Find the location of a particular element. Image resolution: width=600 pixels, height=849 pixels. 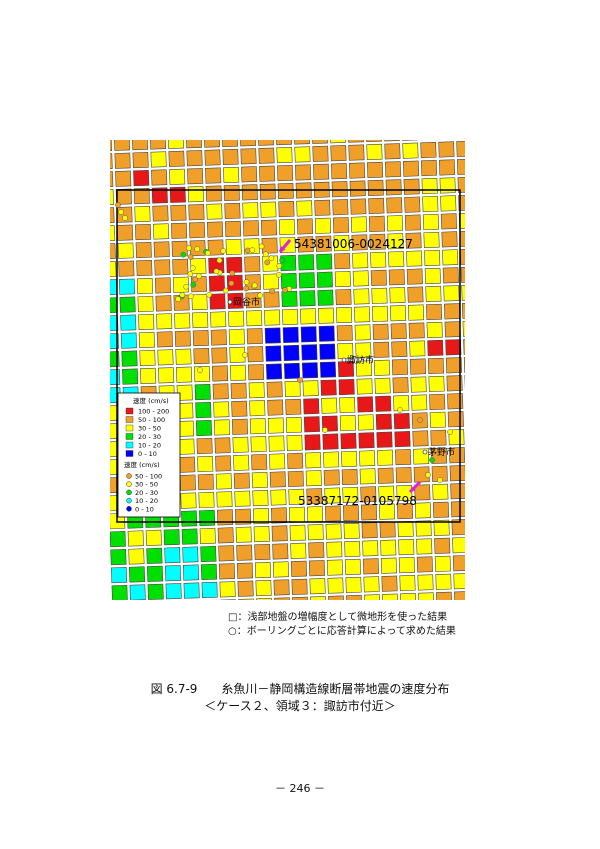

page-number: － 246 － is located at coordinates (300, 788).